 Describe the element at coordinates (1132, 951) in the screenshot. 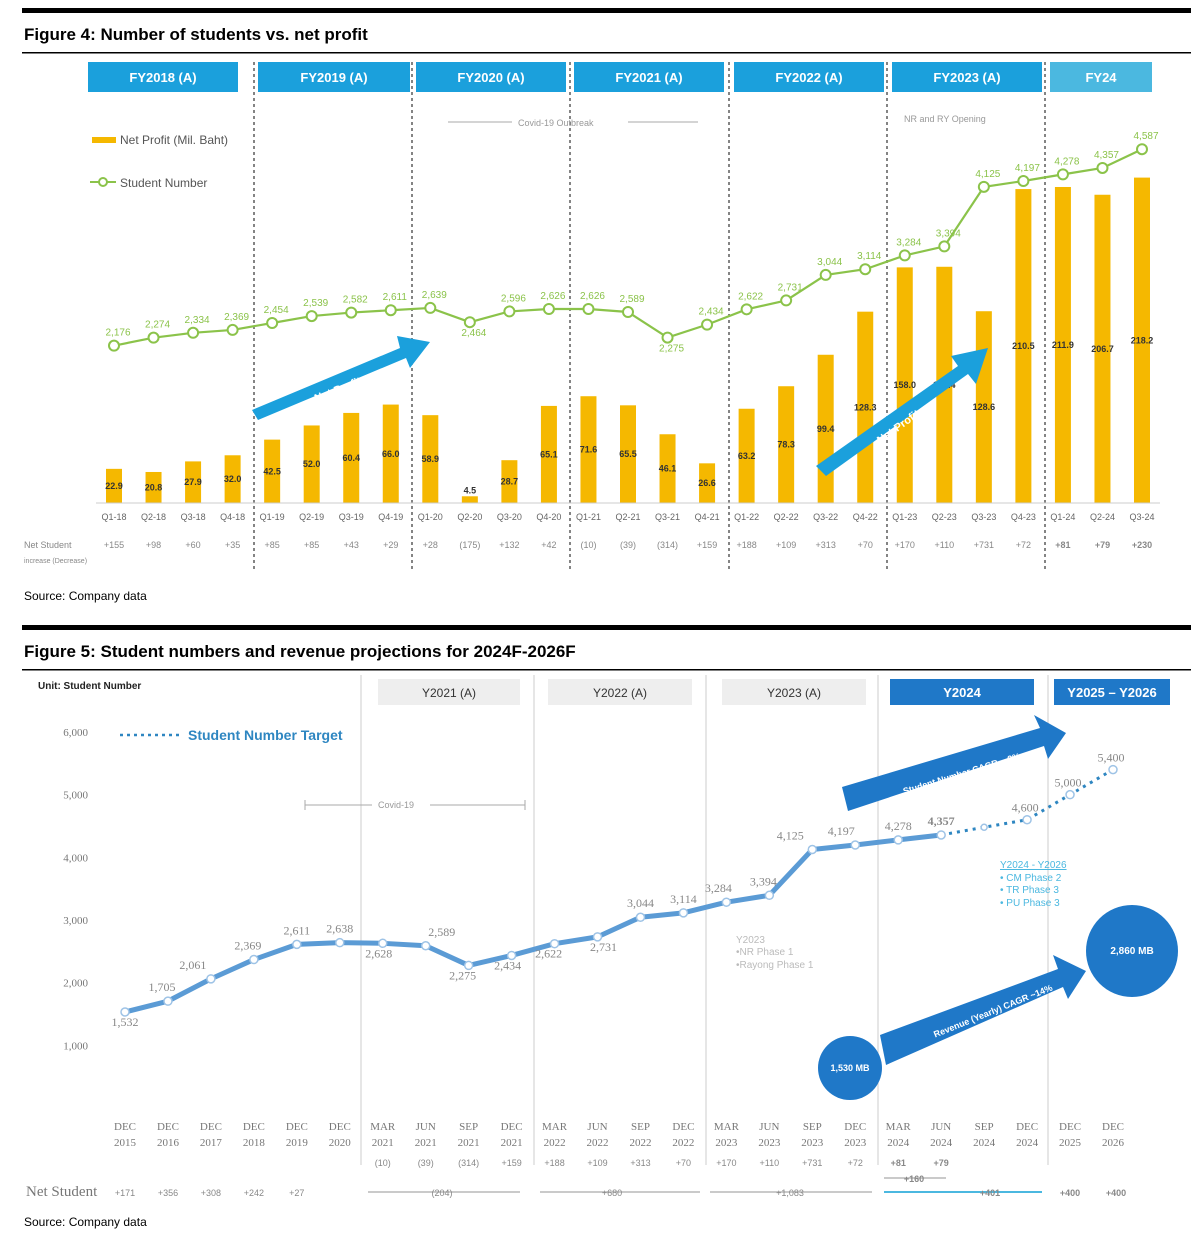

I see `revenue-2860-bubble` at that location.